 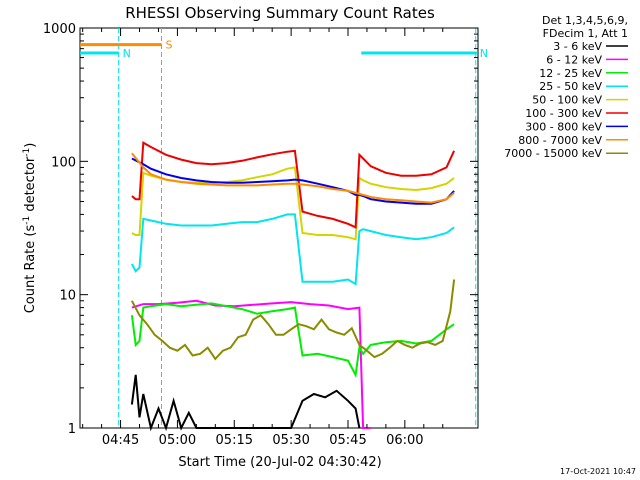 I want to click on y-axis-label-part: detector, so click(x=30, y=186).